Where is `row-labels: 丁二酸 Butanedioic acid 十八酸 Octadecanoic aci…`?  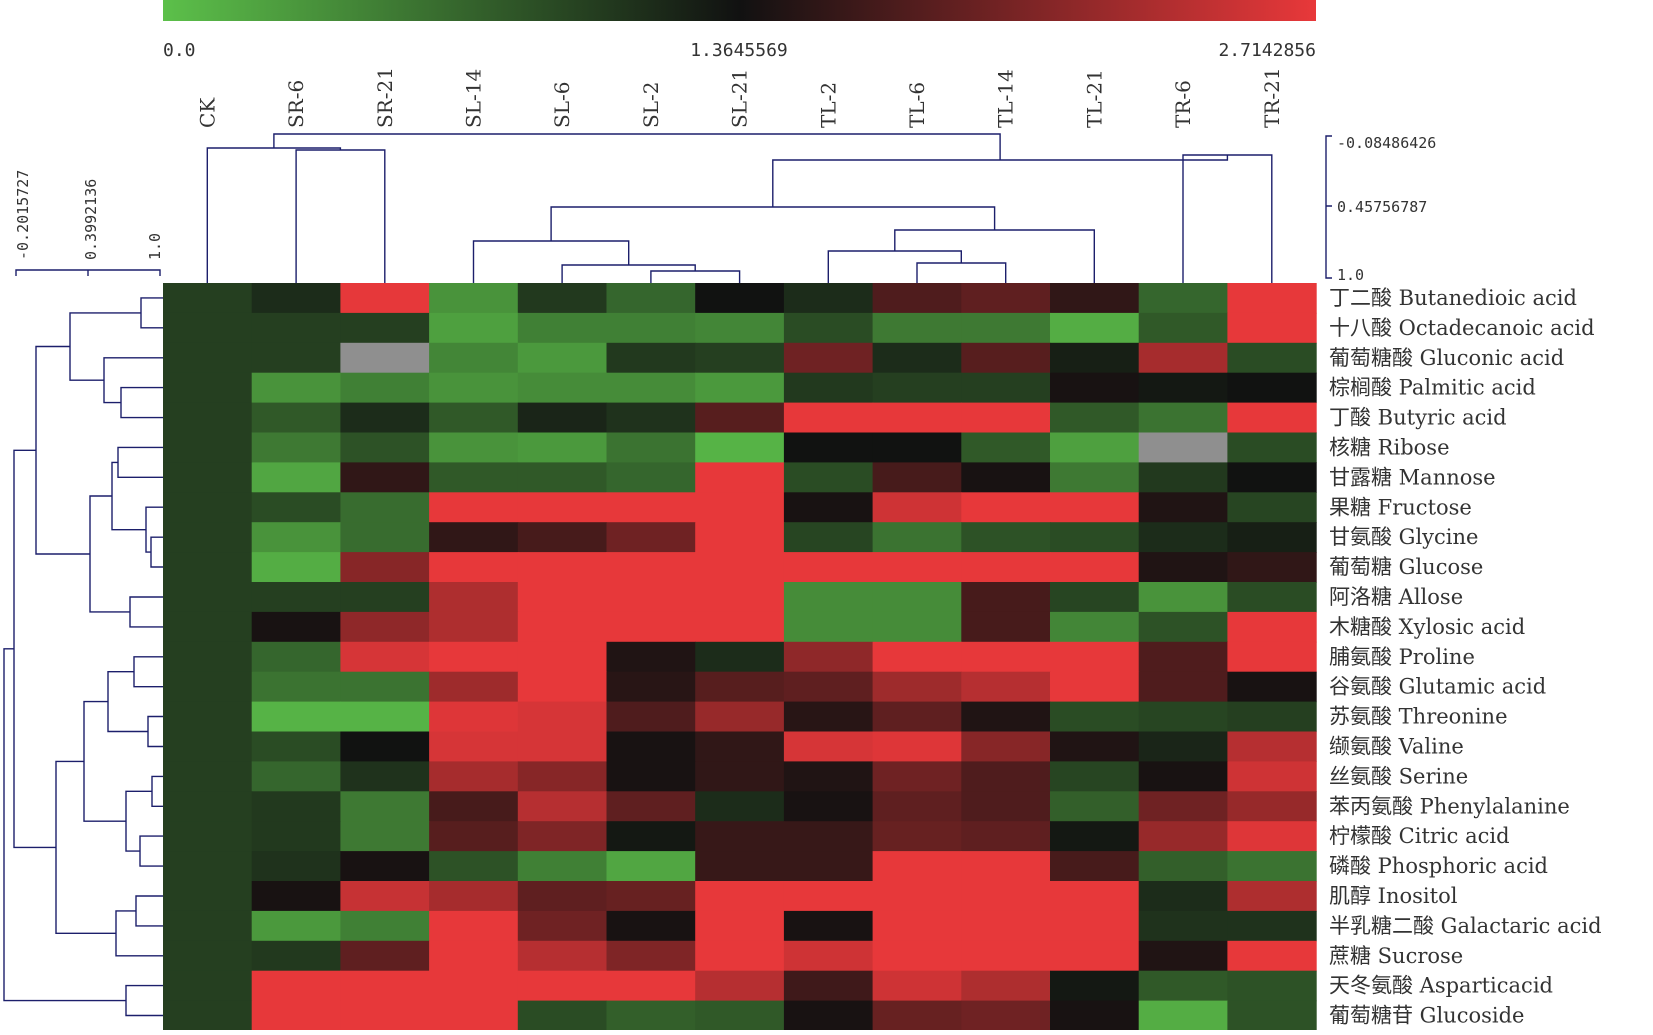
row-labels: 丁二酸 Butanedioic acid 十八酸 Octadecanoic aci… is located at coordinates (1465, 657).